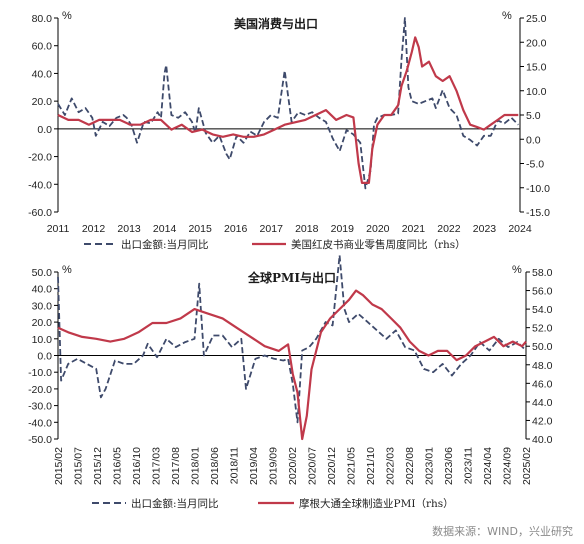 Image resolution: width=584 pixels, height=544 pixels. Describe the element at coordinates (536, 92) in the screenshot. I see `y-tick-label-right: 10.0` at that location.